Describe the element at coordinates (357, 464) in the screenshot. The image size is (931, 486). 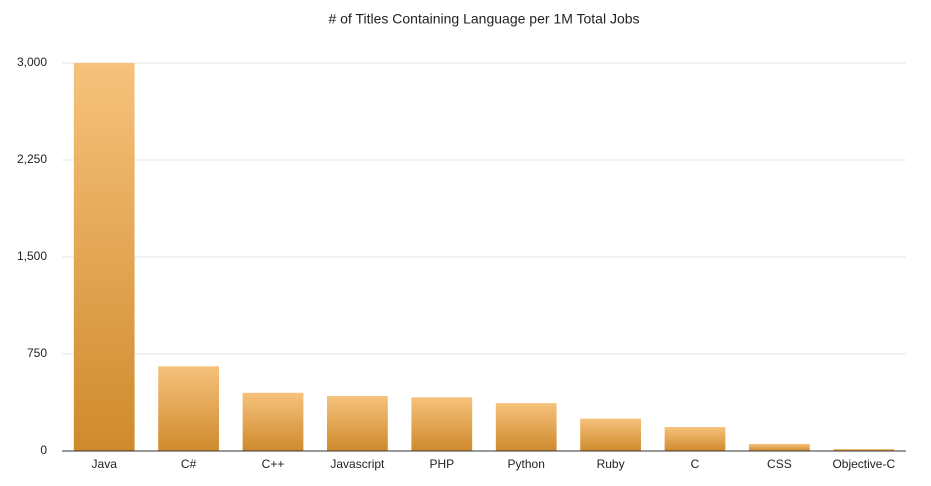
I see `x-tick-label: Javascript` at that location.